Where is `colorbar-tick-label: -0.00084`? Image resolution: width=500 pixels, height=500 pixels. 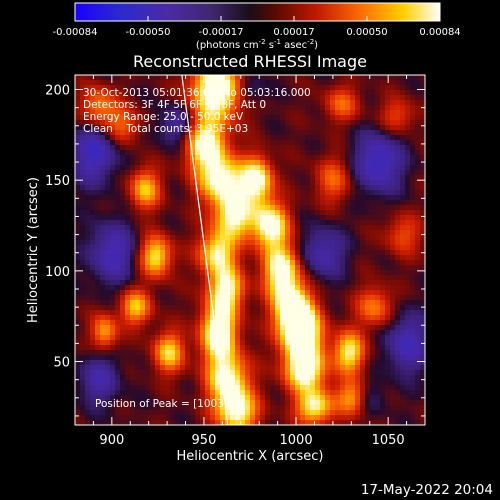 colorbar-tick-label: -0.00084 is located at coordinates (75, 32).